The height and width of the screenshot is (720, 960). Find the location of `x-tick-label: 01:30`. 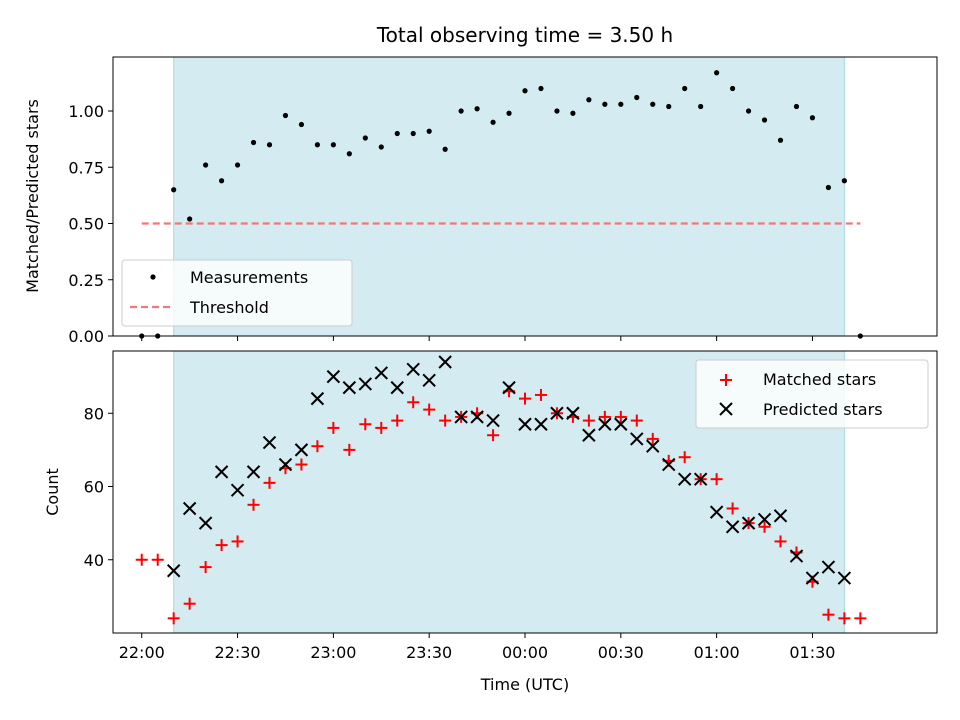

x-tick-label: 01:30 is located at coordinates (812, 652).